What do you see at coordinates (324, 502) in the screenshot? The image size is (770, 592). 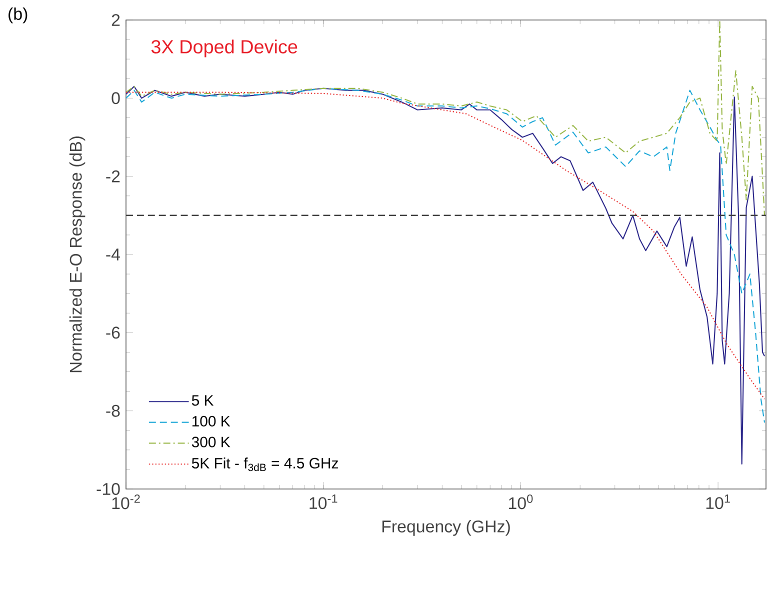 I see `x-tick-label: 10$^{-1}$` at bounding box center [324, 502].